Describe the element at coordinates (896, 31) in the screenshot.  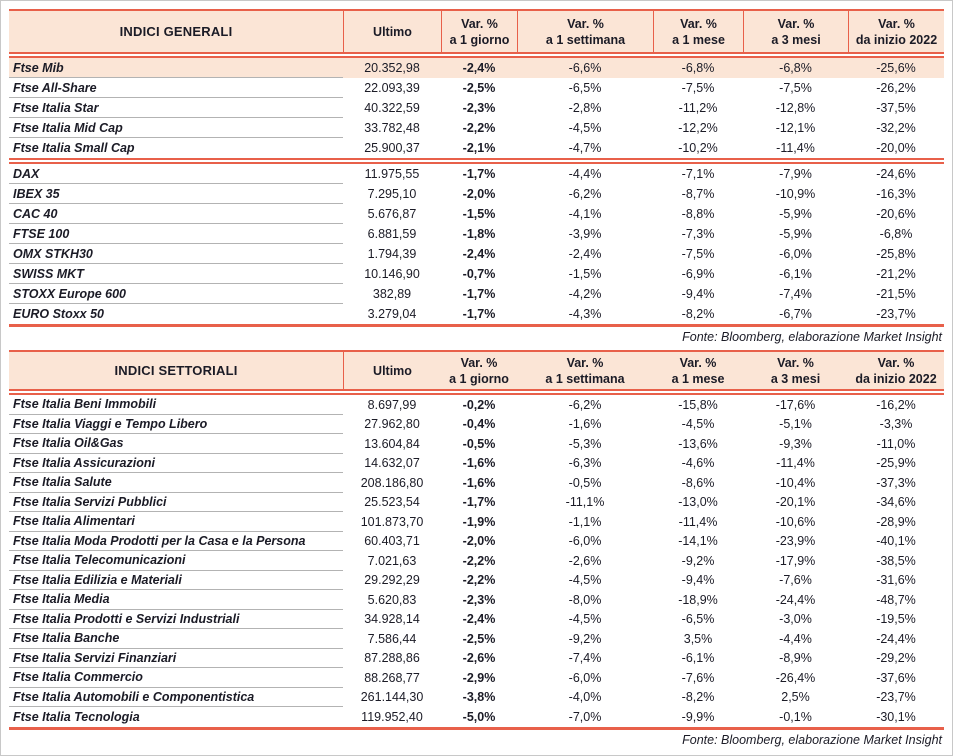
I see `column-header: Var. % da inizio 2022` at that location.